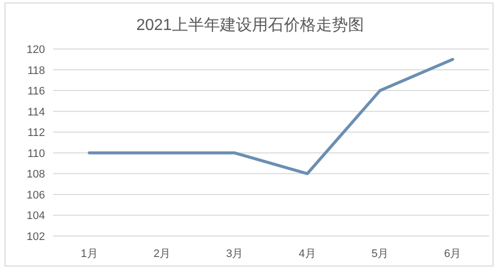 Image resolution: width=500 pixels, height=272 pixels. What do you see at coordinates (35, 216) in the screenshot?
I see `ytick: 104` at bounding box center [35, 216].